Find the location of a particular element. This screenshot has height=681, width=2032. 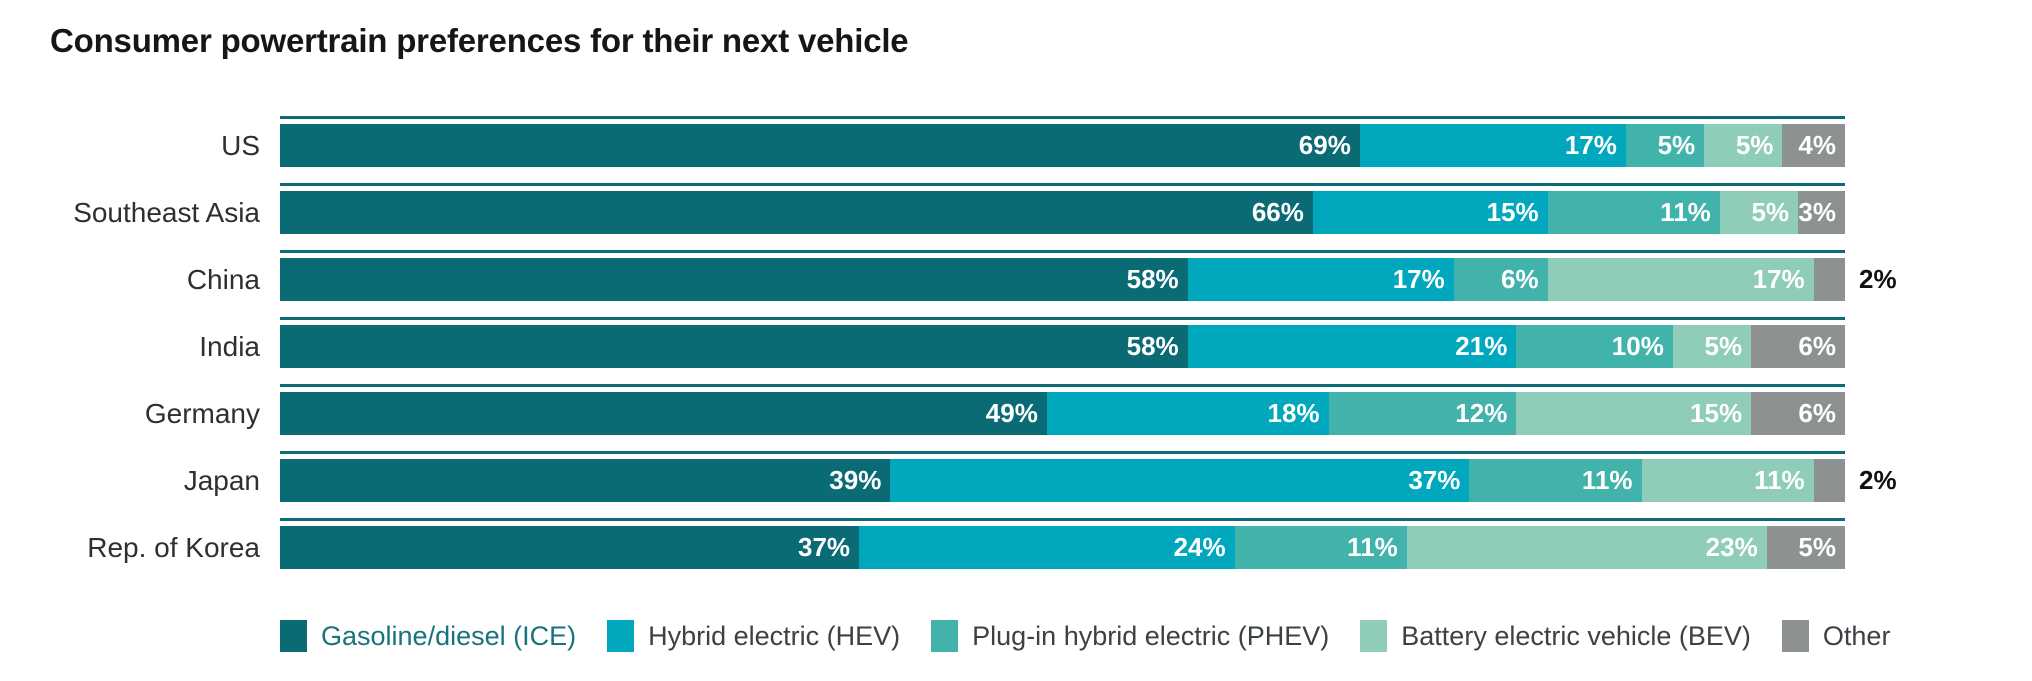

category-label: Rep. of Korea is located at coordinates (173, 547).